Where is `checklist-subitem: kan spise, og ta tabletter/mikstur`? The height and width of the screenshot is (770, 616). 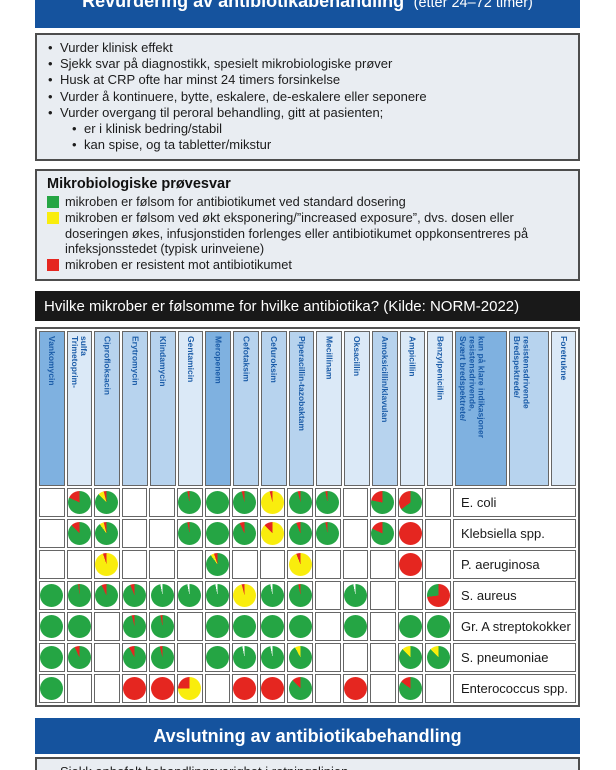 checklist-subitem: kan spise, og ta tabletter/mikstur is located at coordinates (319, 145).